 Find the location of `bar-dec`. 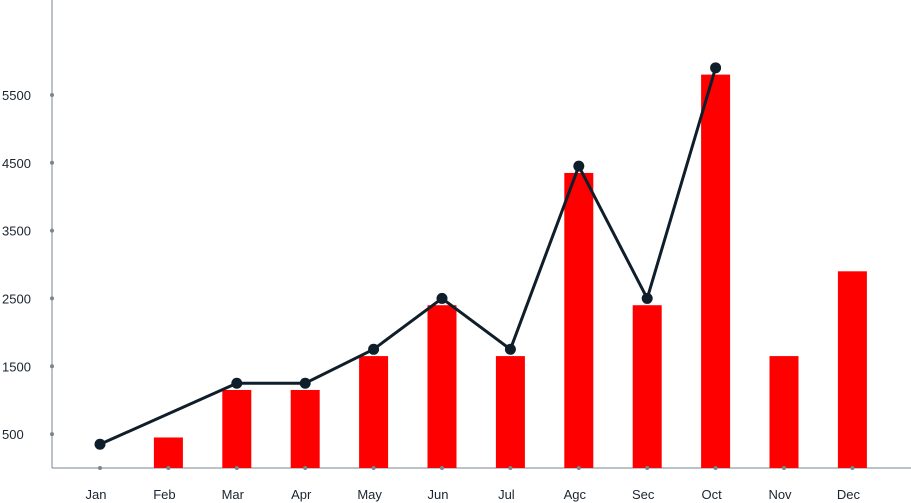

bar-dec is located at coordinates (852, 369).